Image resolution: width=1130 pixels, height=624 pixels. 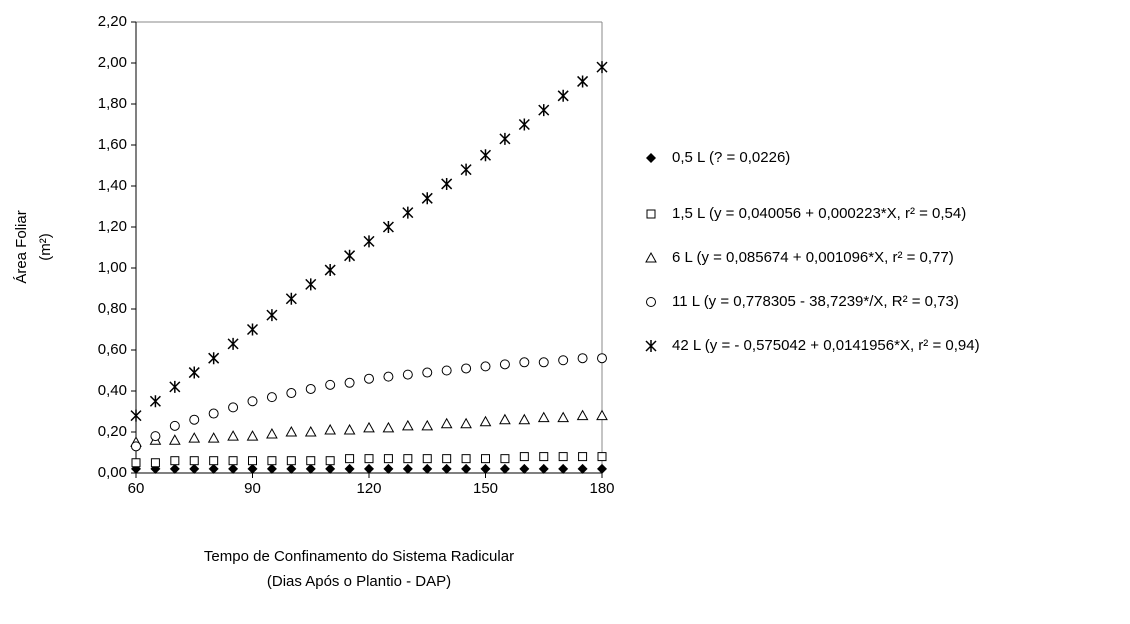 What do you see at coordinates (112, 390) in the screenshot?
I see `y-tick-label: 0,40` at bounding box center [112, 390].